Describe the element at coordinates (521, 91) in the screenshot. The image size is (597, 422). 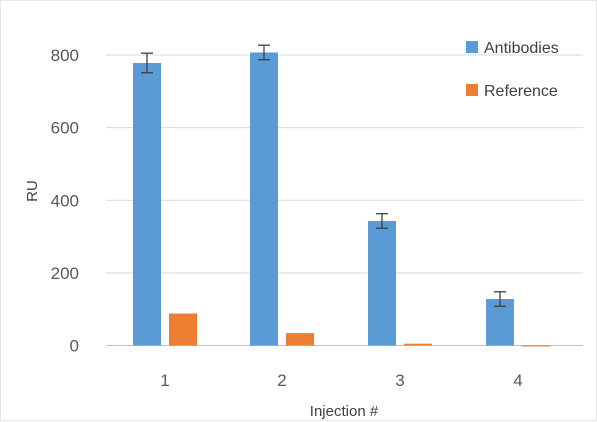
I see `legend-label-reference: Reference` at that location.